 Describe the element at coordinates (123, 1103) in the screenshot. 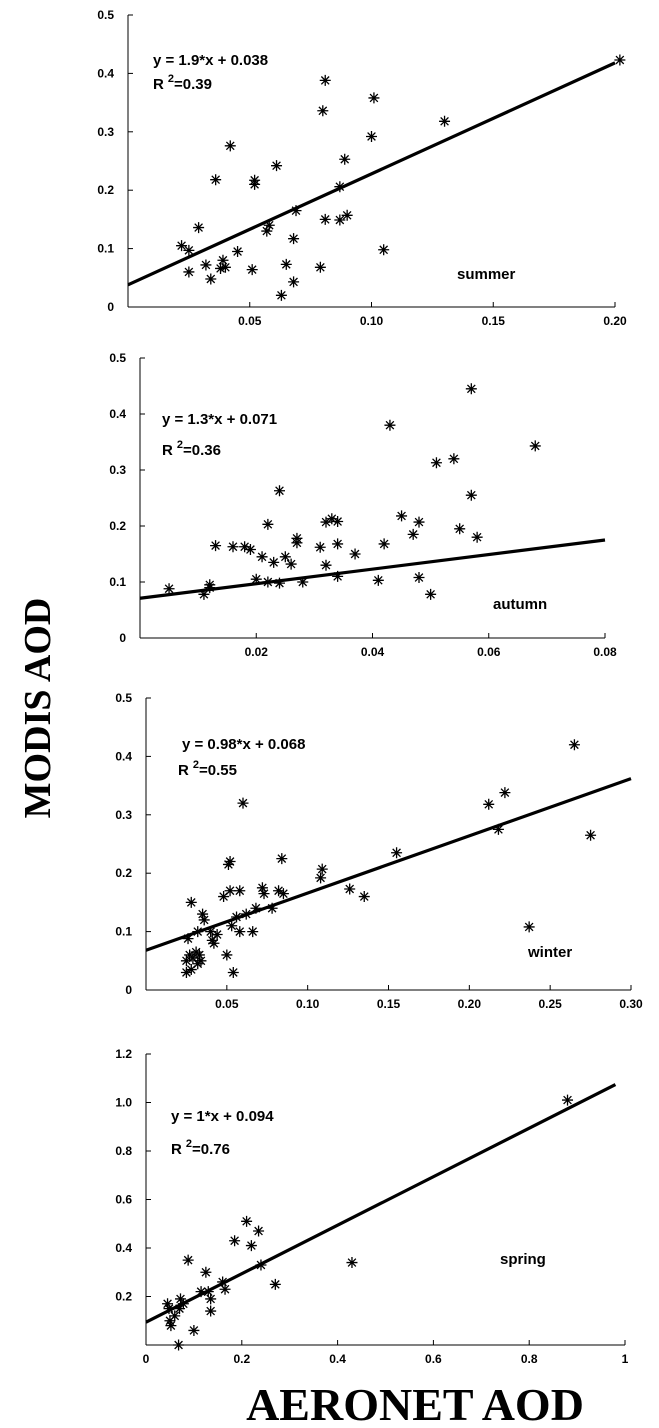

I see `y-tick-label: 1.0` at that location.